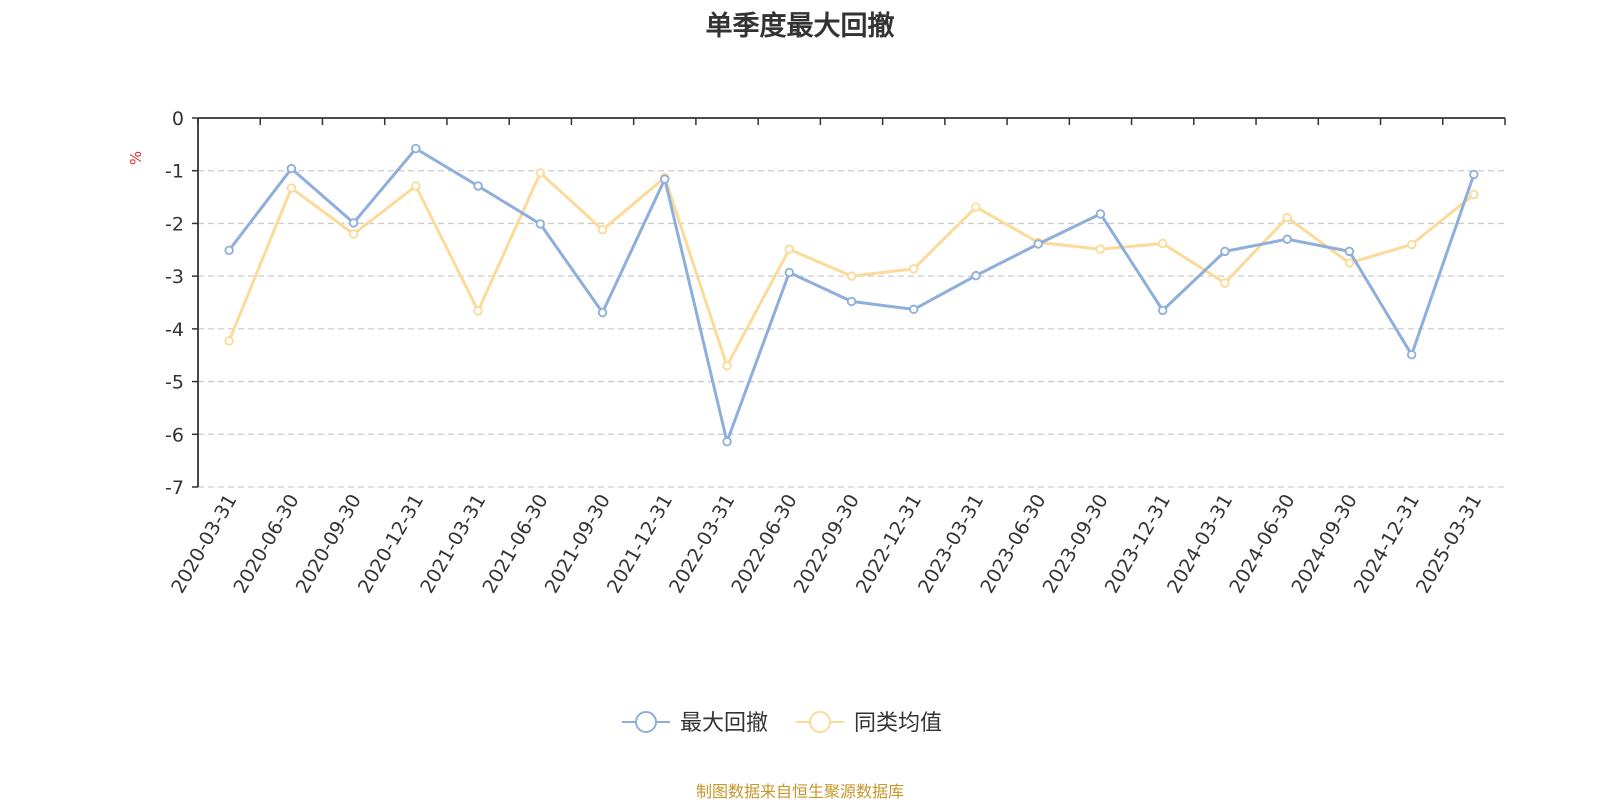  Describe the element at coordinates (702, 544) in the screenshot. I see `x-tick-label: 2022-03-31` at that location.